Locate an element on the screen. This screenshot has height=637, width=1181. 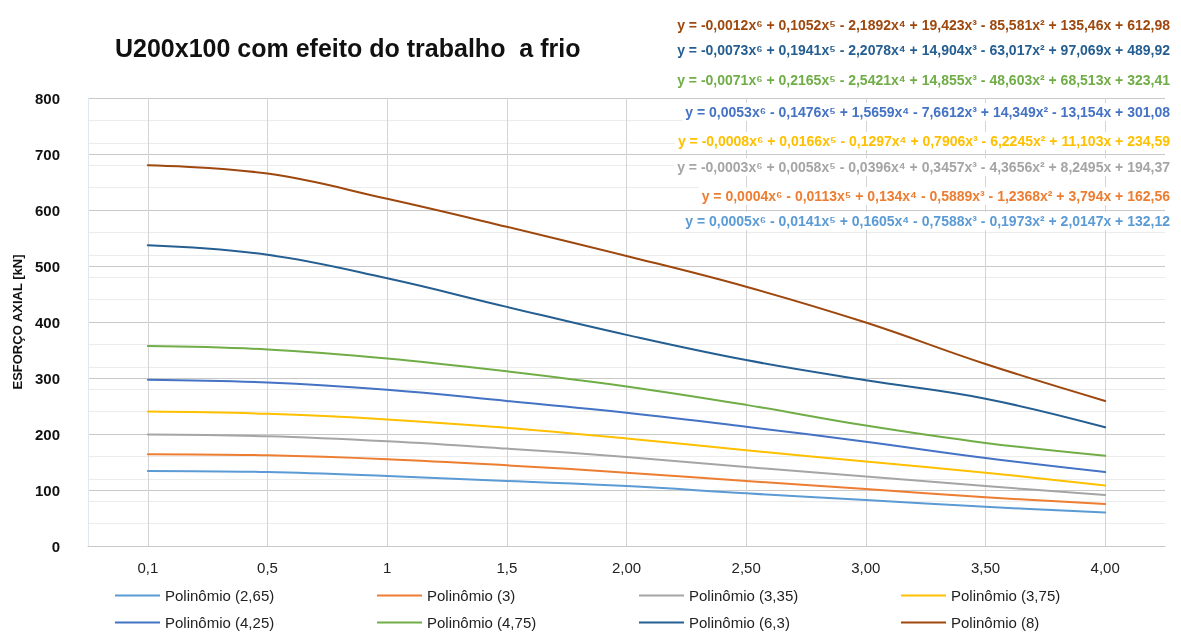
chart-title: U200x100 com efeito do trabalho a frio is located at coordinates (348, 47).